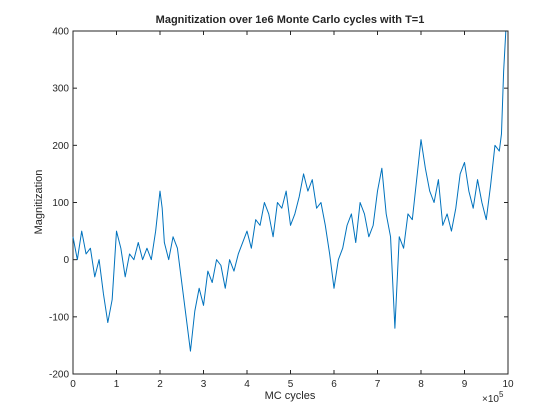  What do you see at coordinates (290, 396) in the screenshot?
I see `x-axis-label: MC cycles` at bounding box center [290, 396].